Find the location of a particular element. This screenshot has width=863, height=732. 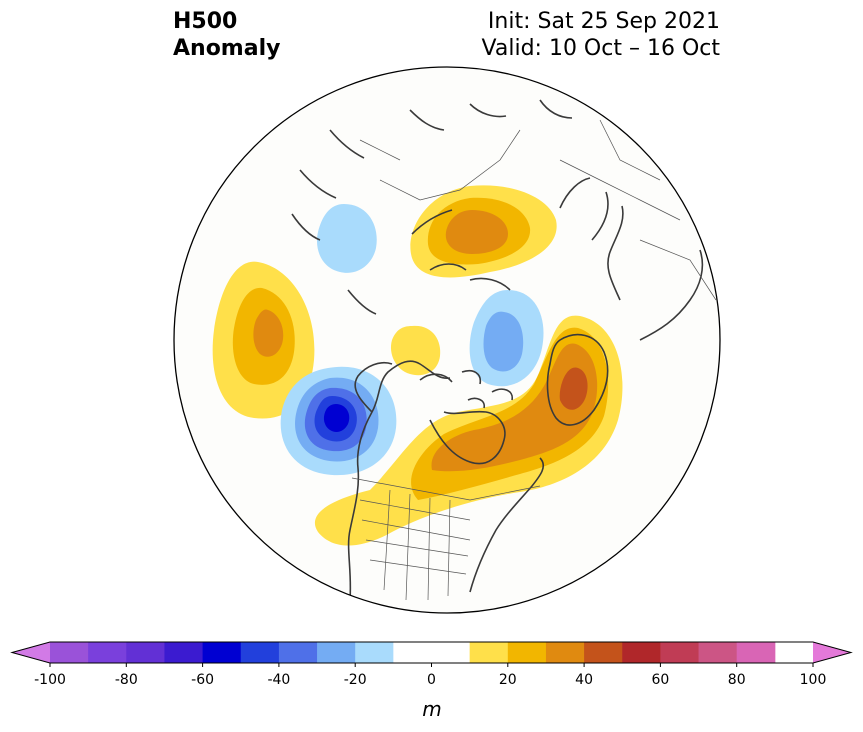

title-line-variable: H500 is located at coordinates (205, 21).